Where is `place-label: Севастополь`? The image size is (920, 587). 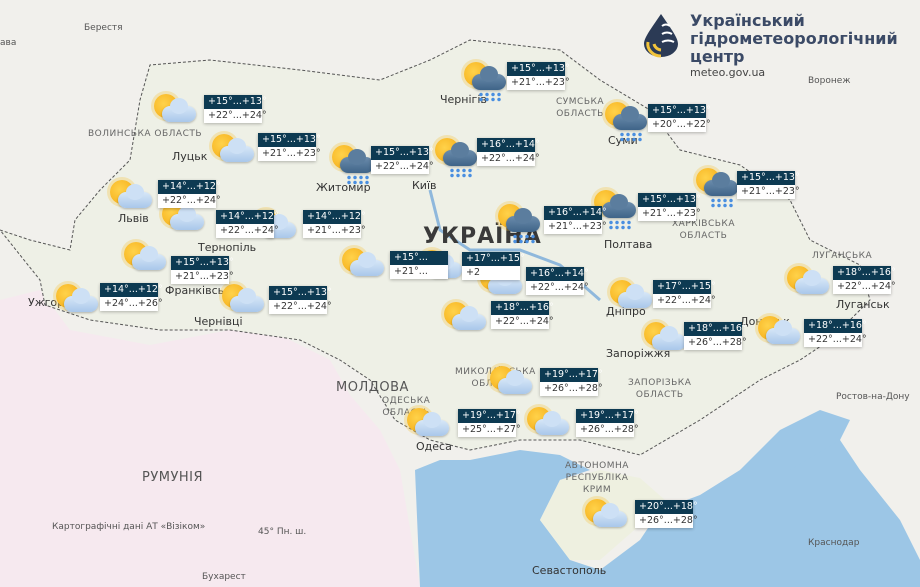 place-label: Севастополь is located at coordinates (569, 570).